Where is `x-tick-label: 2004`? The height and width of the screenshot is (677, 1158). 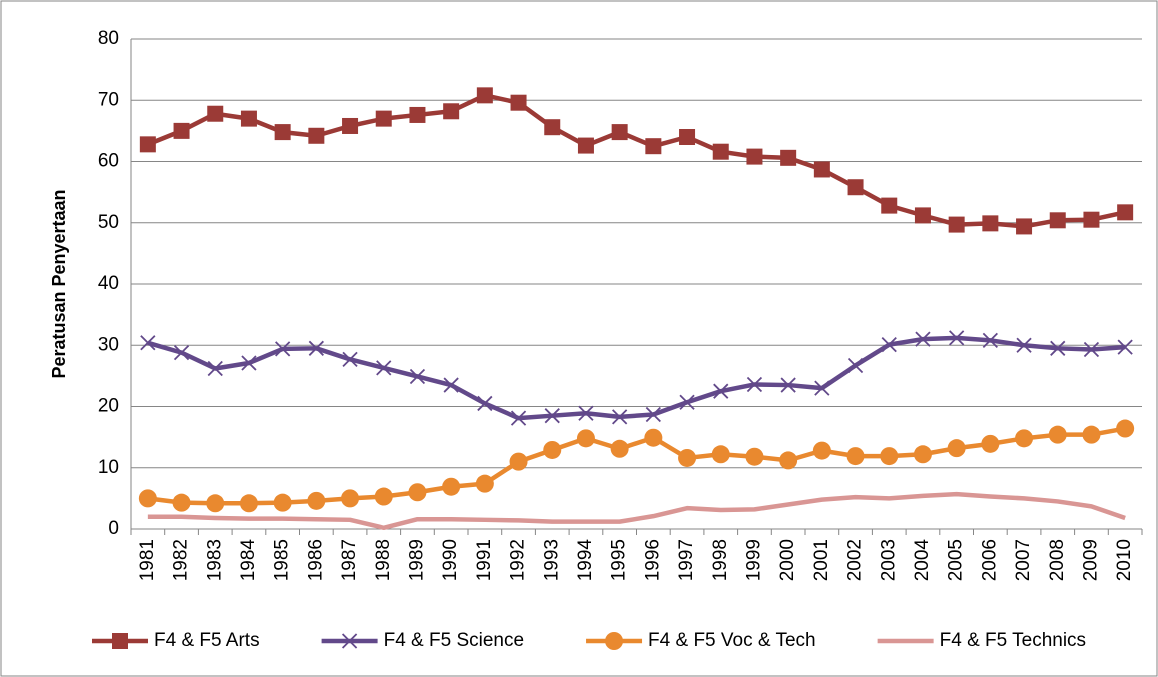 x-tick-label: 2004 is located at coordinates (922, 560).